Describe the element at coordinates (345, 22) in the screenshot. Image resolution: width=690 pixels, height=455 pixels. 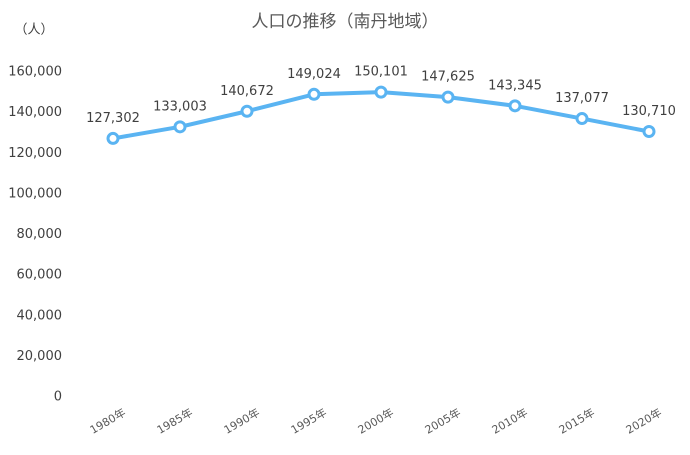
I see `chart-title: 人口の推移（南丹地域）` at that location.